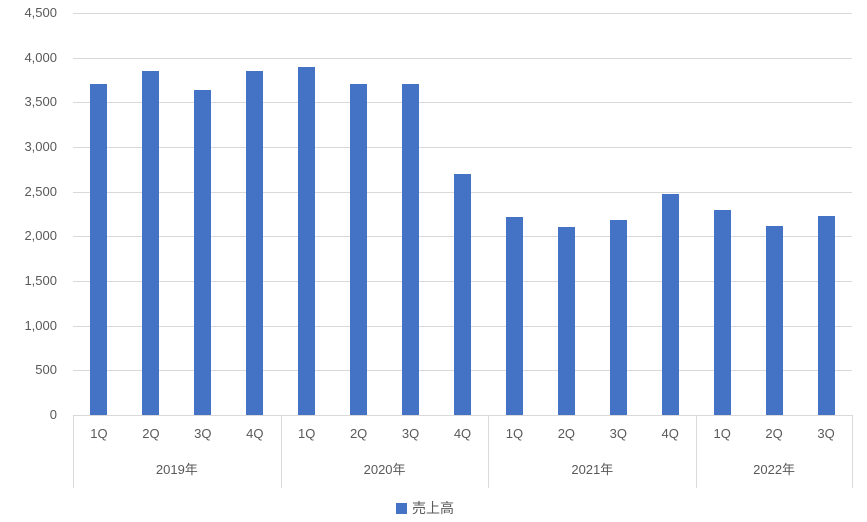 This screenshot has width=867, height=522. Describe the element at coordinates (401, 508) in the screenshot. I see `legend-swatch-icon` at that location.